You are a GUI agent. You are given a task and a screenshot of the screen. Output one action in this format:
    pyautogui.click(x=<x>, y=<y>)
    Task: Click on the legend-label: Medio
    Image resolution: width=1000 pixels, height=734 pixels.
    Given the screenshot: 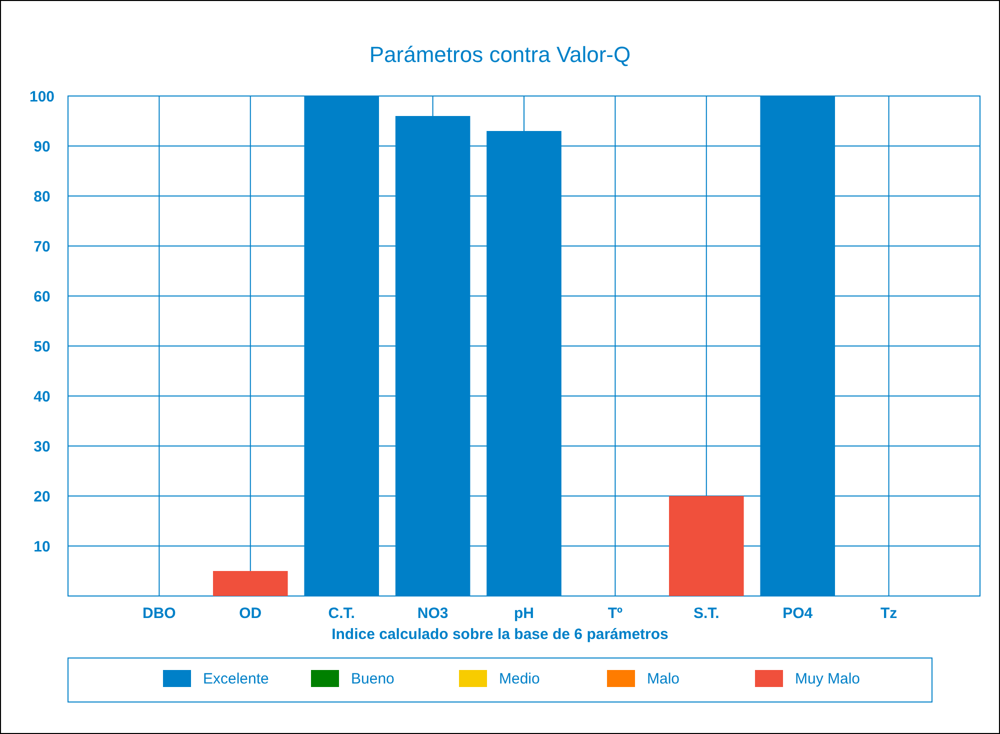 What is the action you would take?
    pyautogui.click(x=519, y=679)
    